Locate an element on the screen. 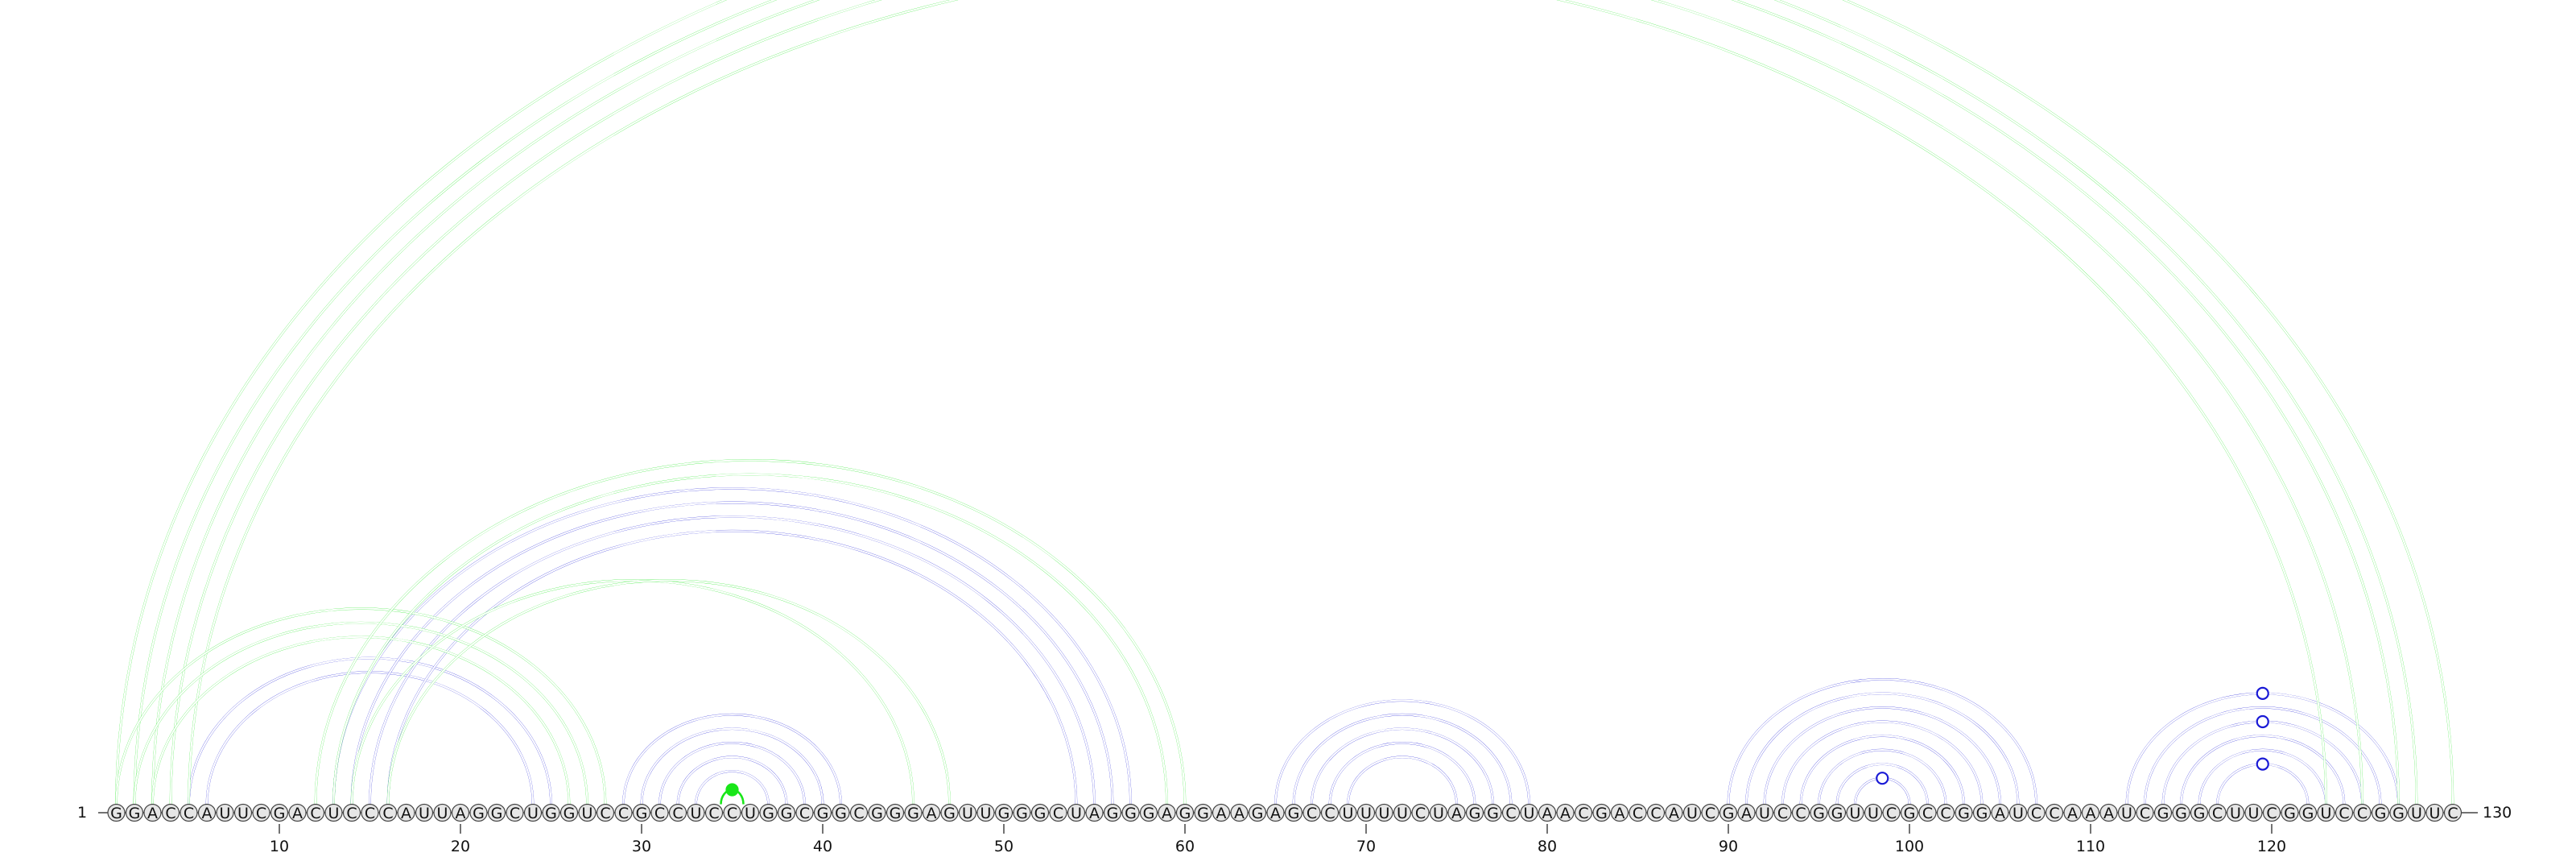 Image resolution: width=2576 pixels, height=857 pixels. tick-label: 120 is located at coordinates (2271, 846).